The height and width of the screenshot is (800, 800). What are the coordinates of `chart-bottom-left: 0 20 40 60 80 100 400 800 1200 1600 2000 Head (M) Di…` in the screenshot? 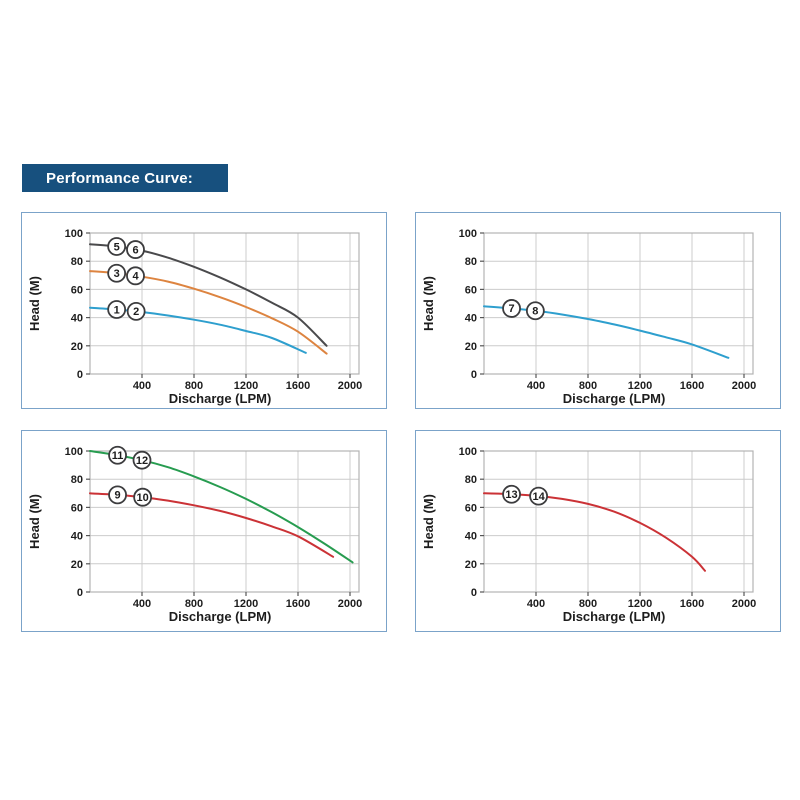 It's located at (204, 531).